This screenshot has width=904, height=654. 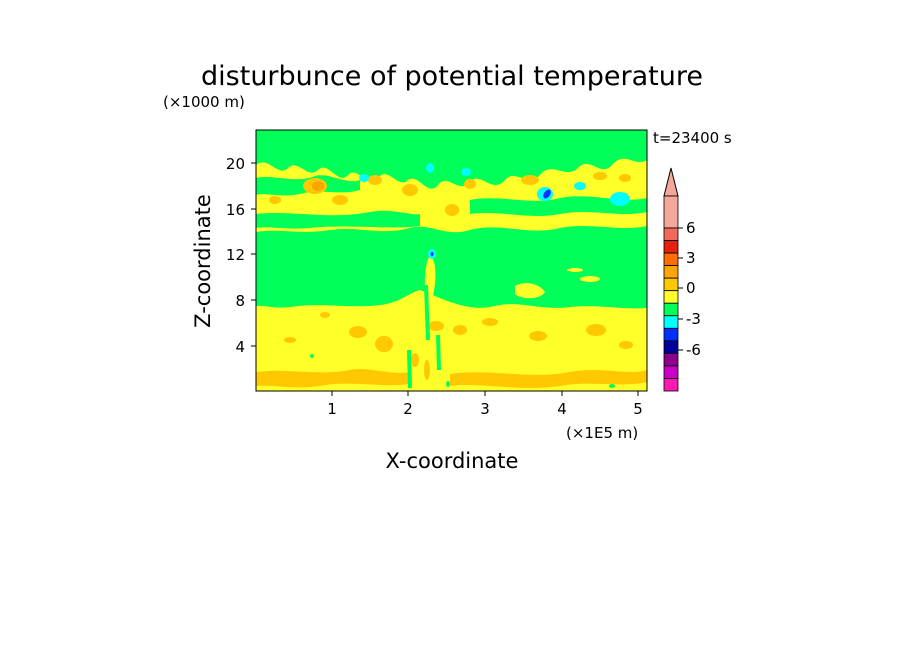 I want to click on colorbar-label: -6, so click(x=693, y=350).